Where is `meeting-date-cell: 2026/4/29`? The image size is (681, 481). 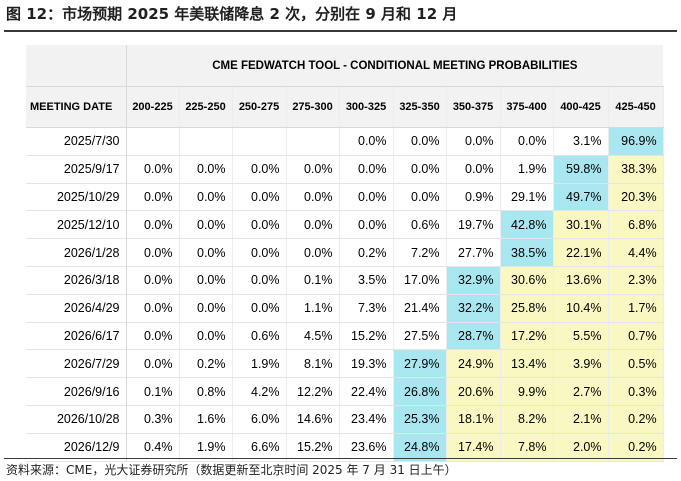 meeting-date-cell: 2026/4/29 is located at coordinates (76, 308).